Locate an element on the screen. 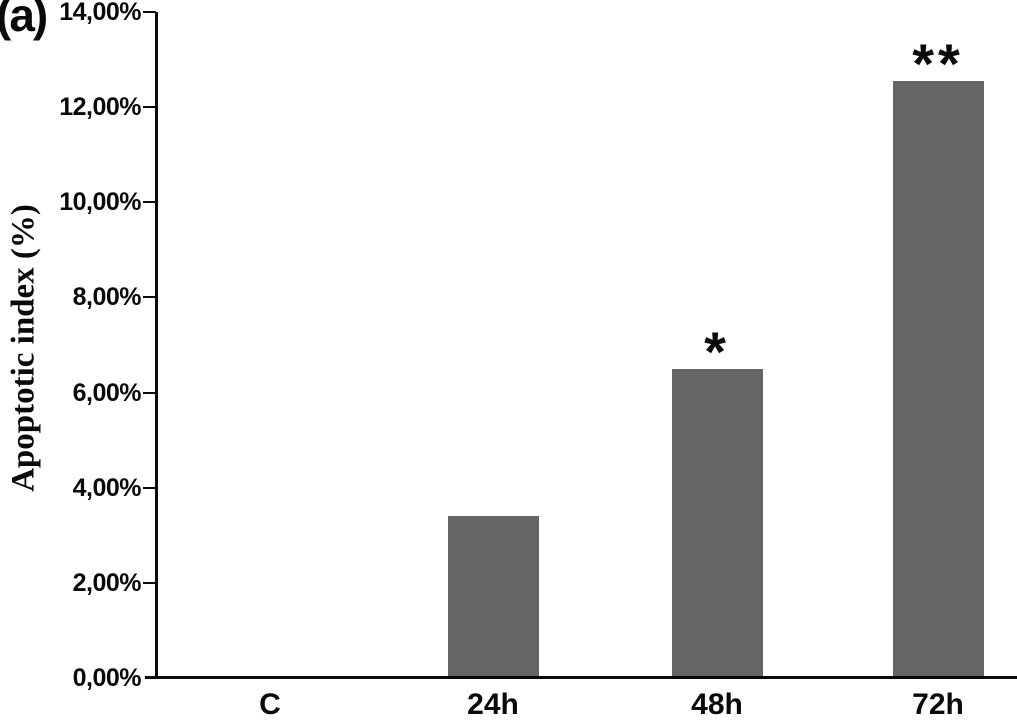 Image resolution: width=1017 pixels, height=722 pixels. x-tick-label-24h: 24h is located at coordinates (493, 704).